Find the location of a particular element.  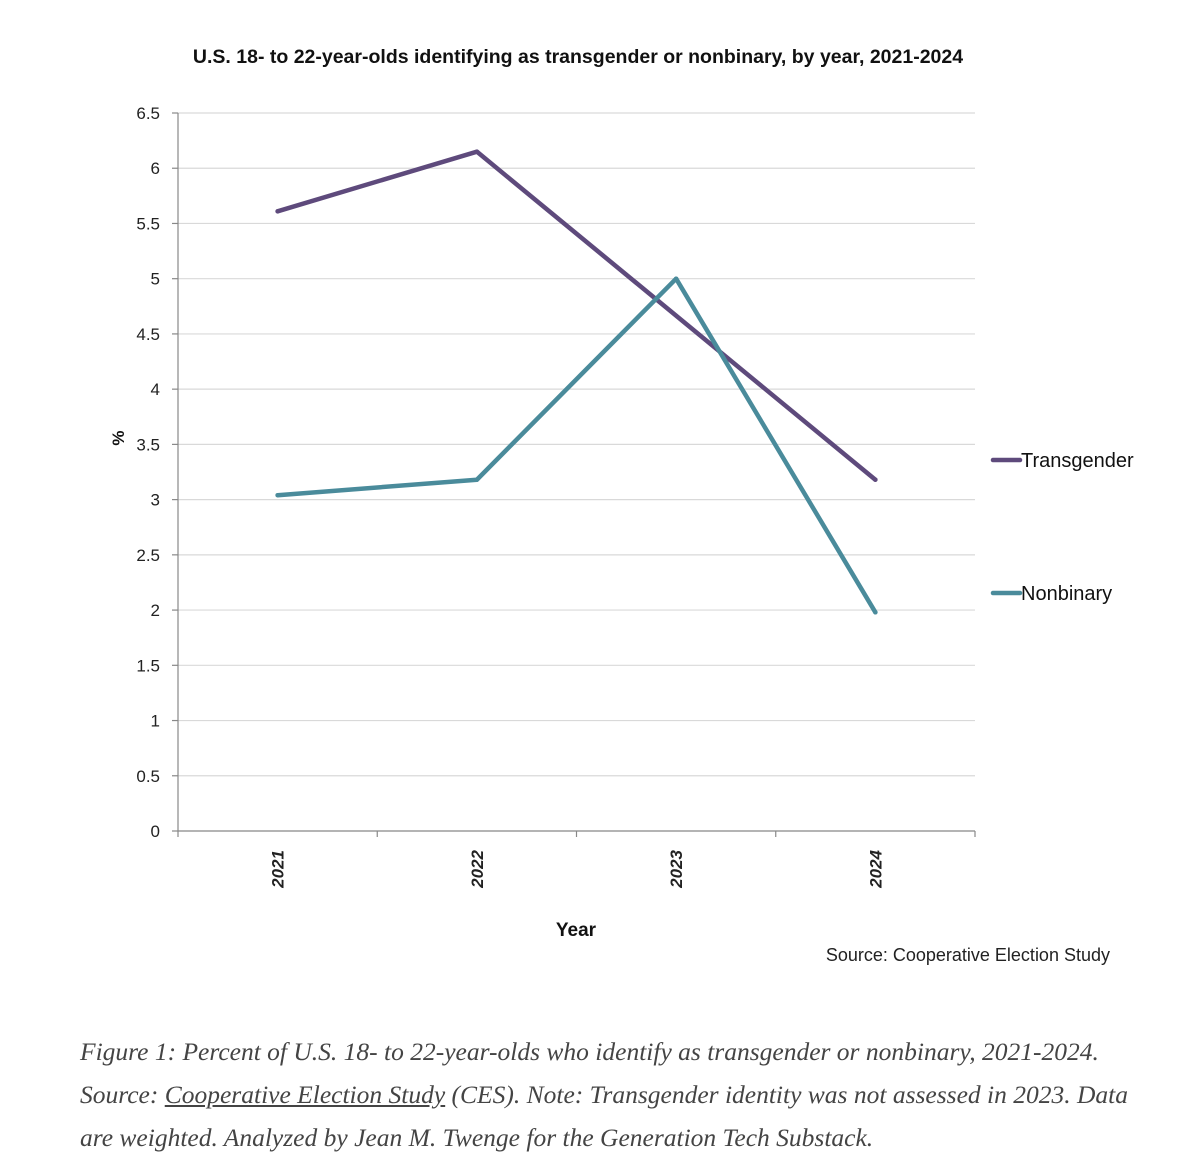

source-note: Source: Cooperative Election Study is located at coordinates (968, 955).